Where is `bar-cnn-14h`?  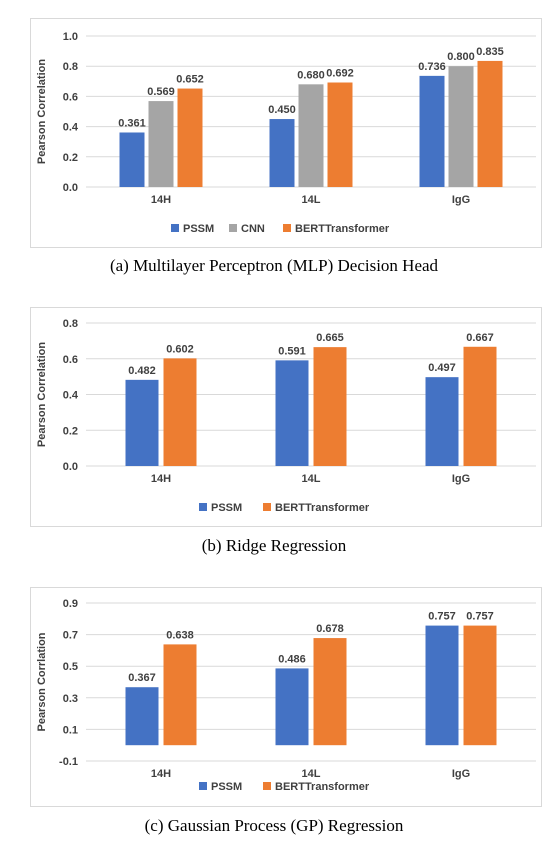 bar-cnn-14h is located at coordinates (161, 144).